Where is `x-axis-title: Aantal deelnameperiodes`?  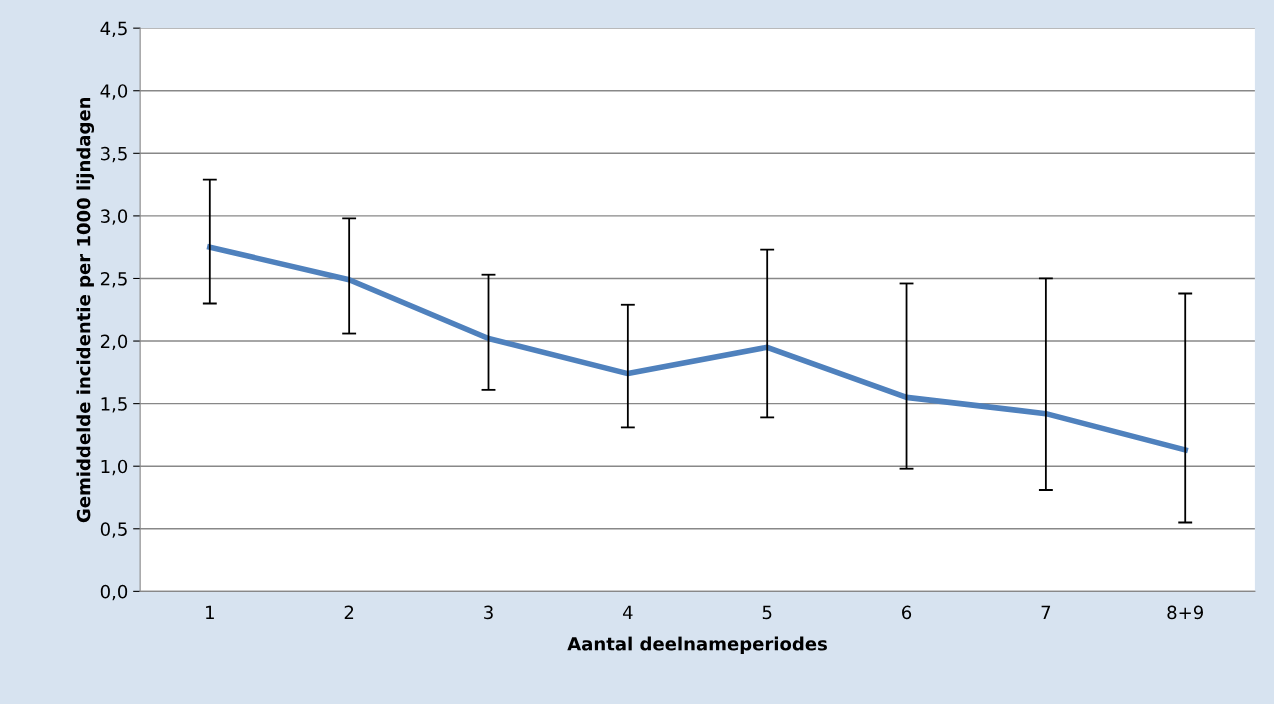 x-axis-title: Aantal deelnameperiodes is located at coordinates (697, 645).